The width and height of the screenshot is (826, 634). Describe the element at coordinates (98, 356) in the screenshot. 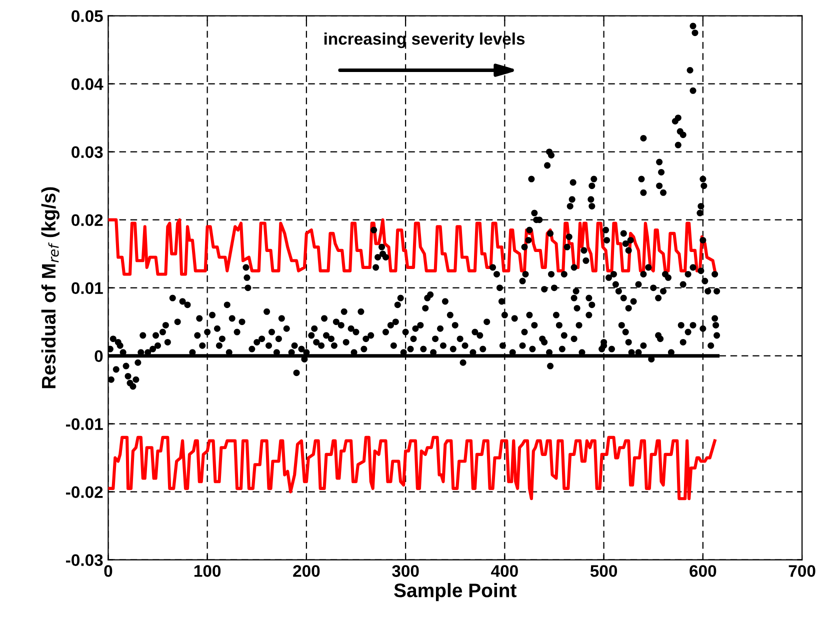

I see `y-tick-label: 0` at that location.